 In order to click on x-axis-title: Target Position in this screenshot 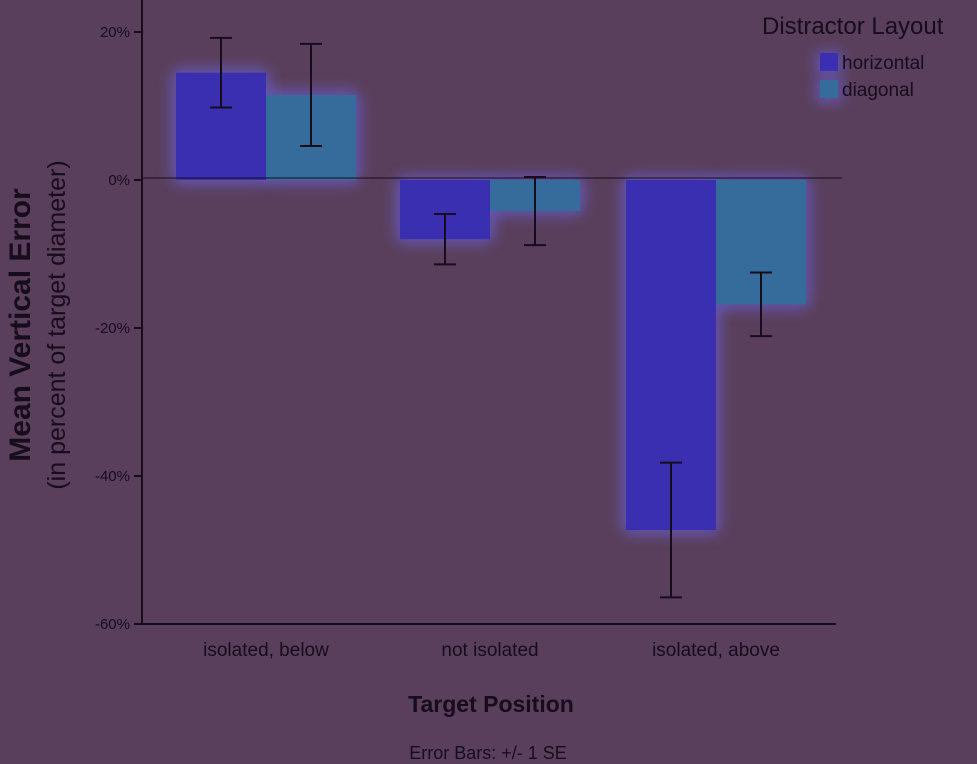, I will do `click(491, 704)`.